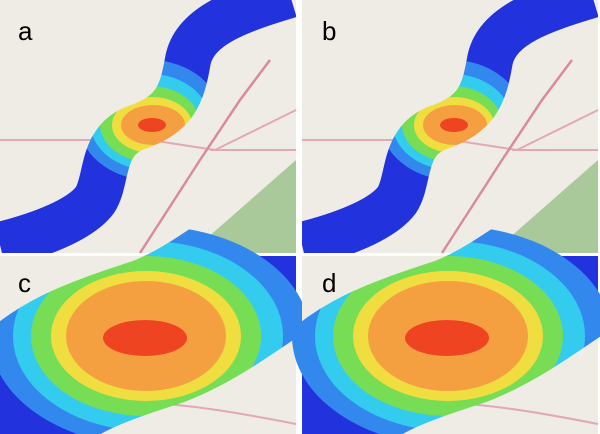  Describe the element at coordinates (24, 283) in the screenshot. I see `panel-label: c` at that location.